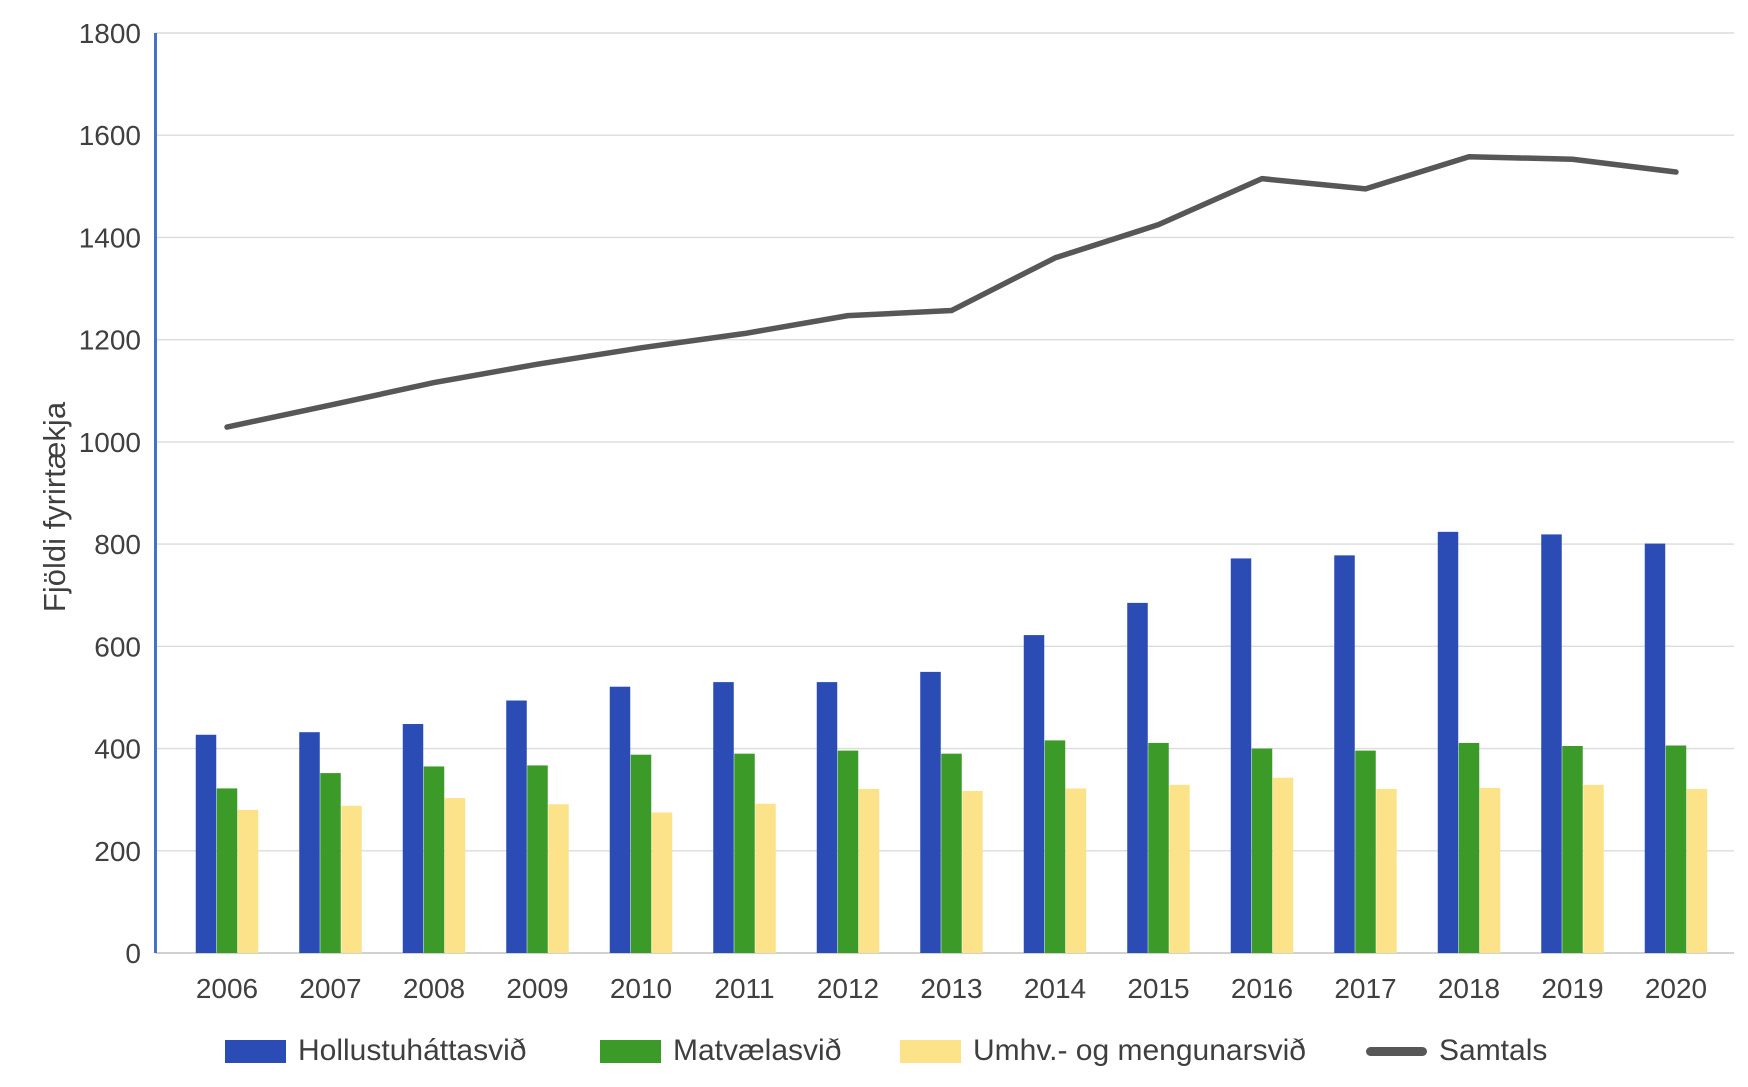 The width and height of the screenshot is (1748, 1087). Describe the element at coordinates (662, 882) in the screenshot. I see `bar-umhverfissvid-2010` at that location.